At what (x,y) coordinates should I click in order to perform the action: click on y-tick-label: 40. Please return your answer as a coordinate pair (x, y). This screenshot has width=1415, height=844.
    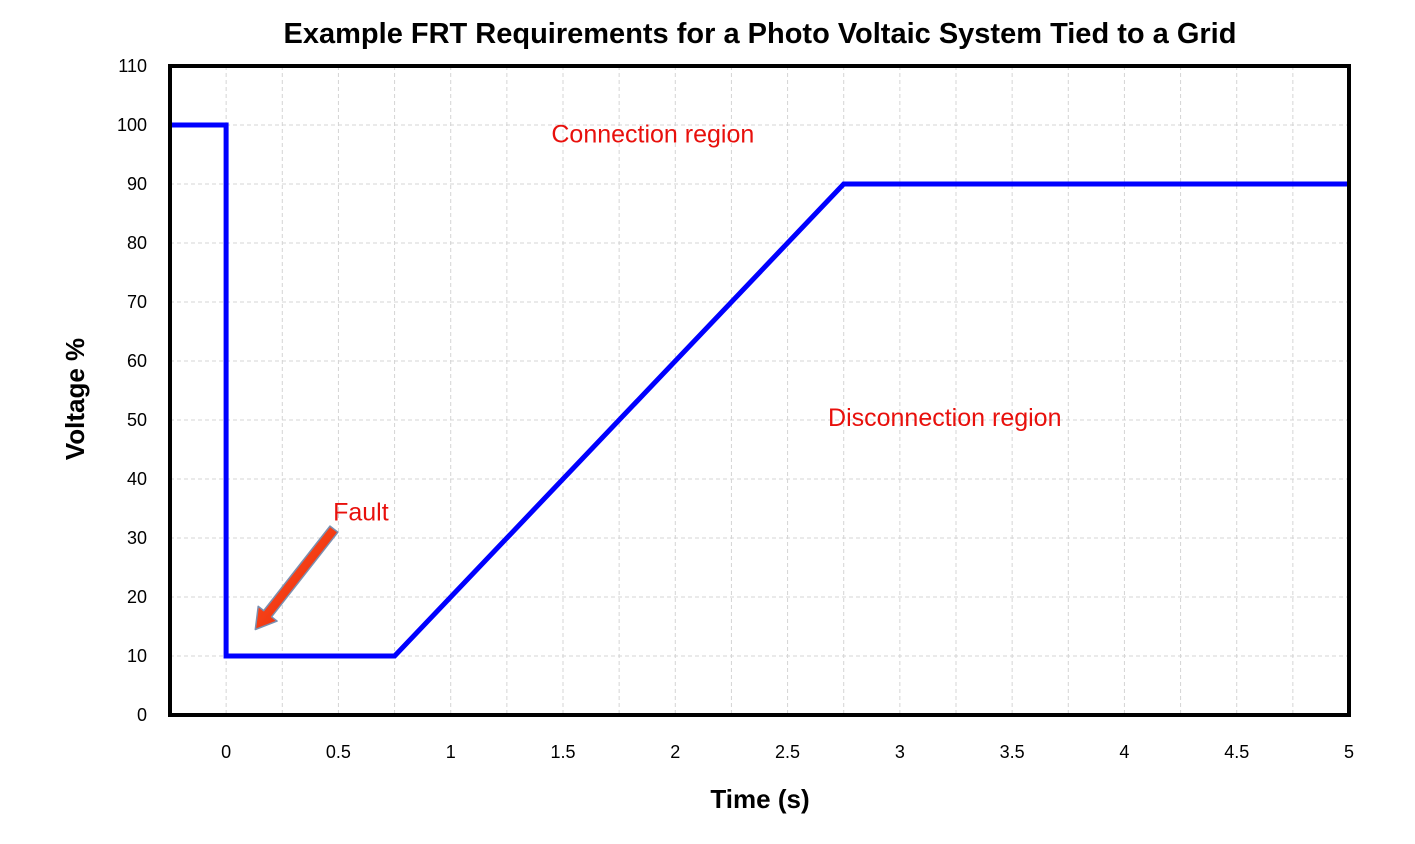
    Looking at the image, I should click on (137, 479).